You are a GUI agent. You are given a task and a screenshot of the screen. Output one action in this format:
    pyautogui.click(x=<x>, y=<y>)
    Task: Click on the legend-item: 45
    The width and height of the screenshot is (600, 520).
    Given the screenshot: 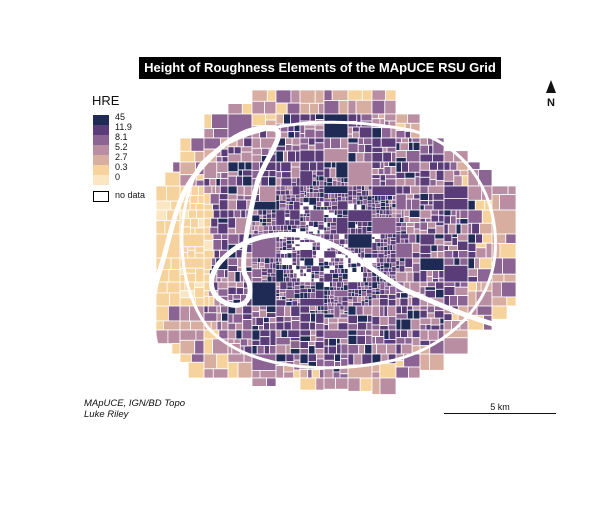 What is the action you would take?
    pyautogui.click(x=153, y=118)
    